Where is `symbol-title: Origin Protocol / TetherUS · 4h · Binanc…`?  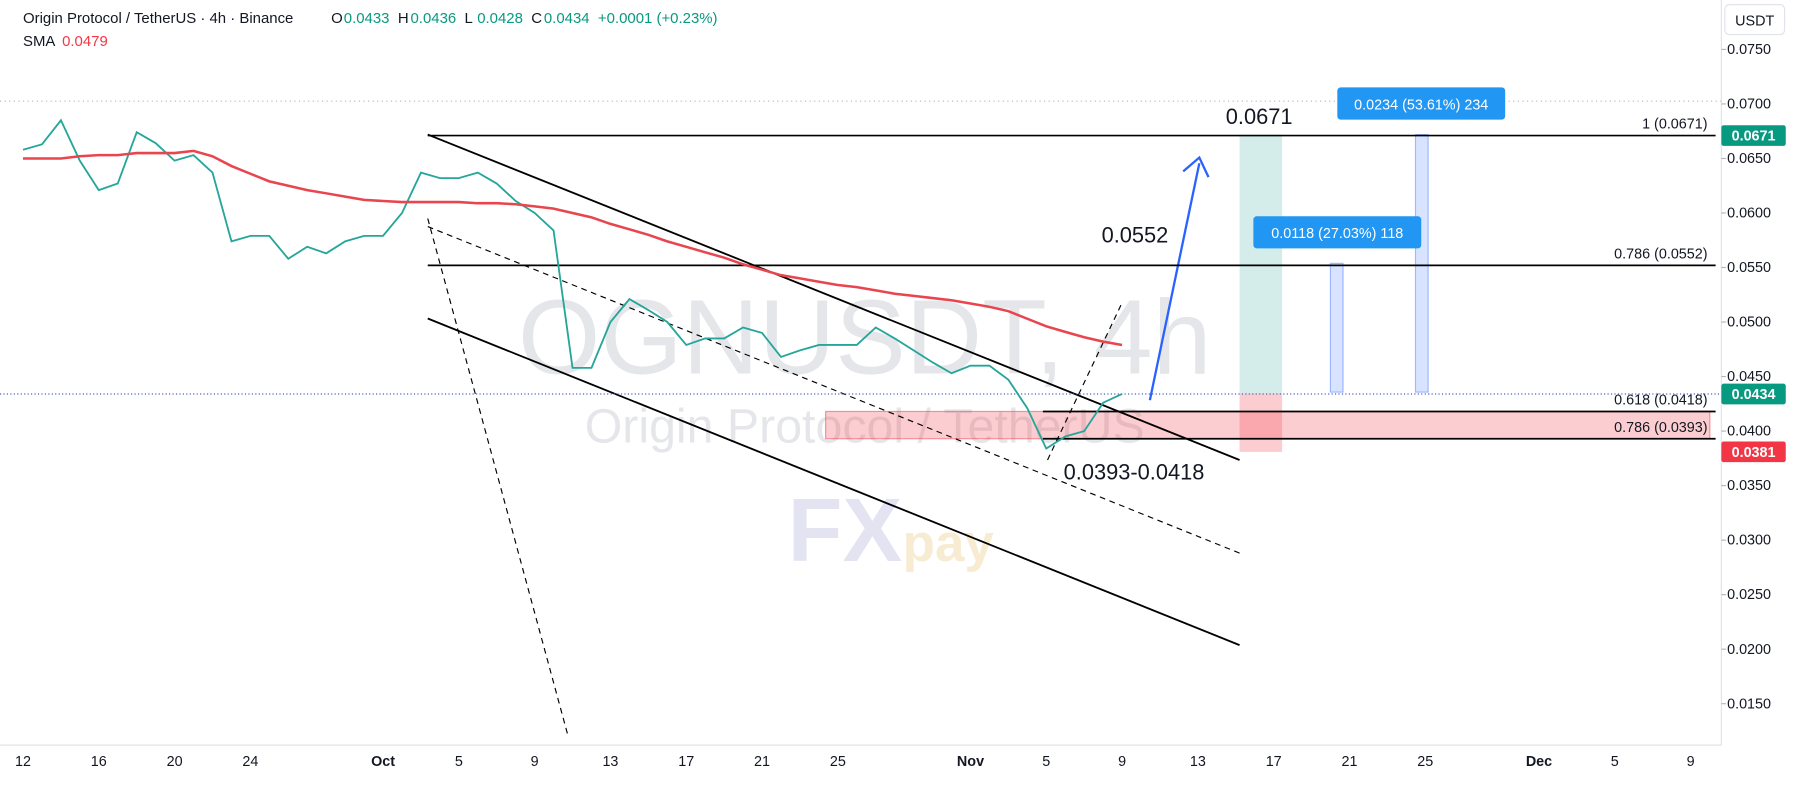
symbol-title: Origin Protocol / TetherUS · 4h · Binanc… is located at coordinates (158, 18).